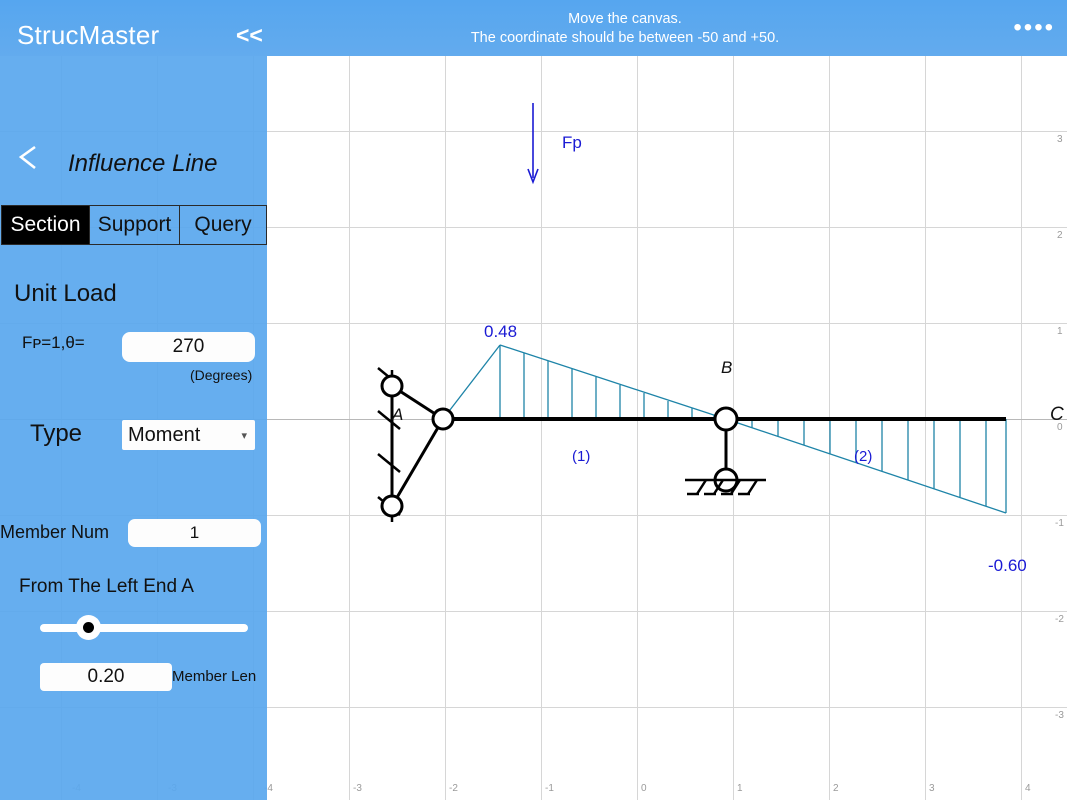 Image resolution: width=1067 pixels, height=800 pixels. Describe the element at coordinates (53, 342) in the screenshot. I see `force-angle-label: Fᴘ=1,θ=` at that location.